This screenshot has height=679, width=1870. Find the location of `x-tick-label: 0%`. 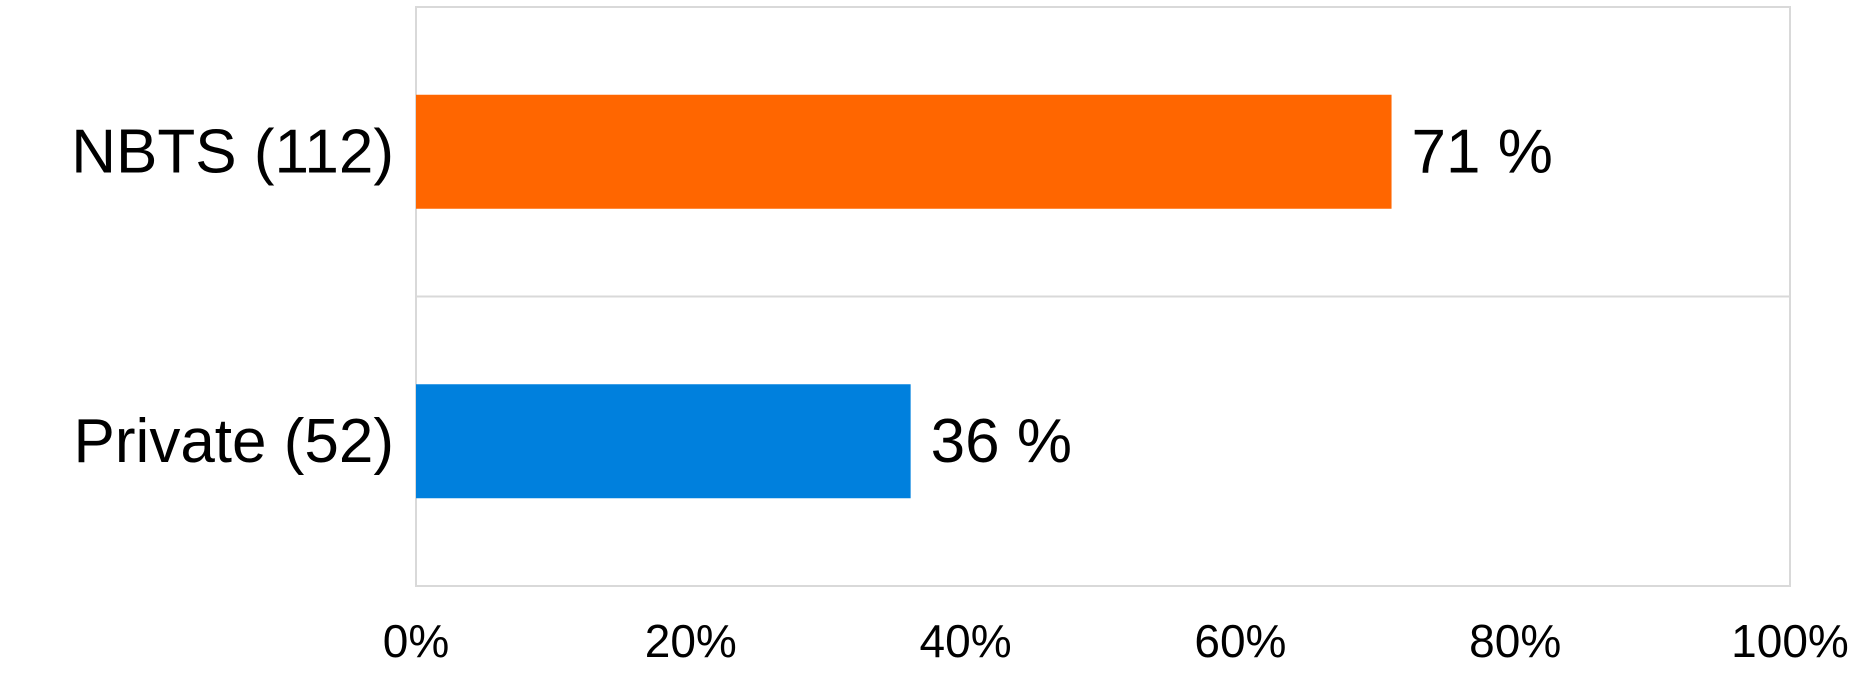

x-tick-label: 0% is located at coordinates (416, 641).